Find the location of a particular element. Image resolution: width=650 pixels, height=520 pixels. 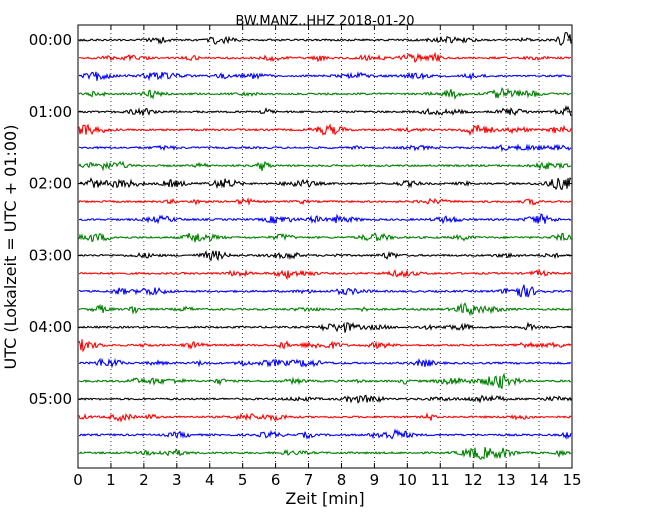

x-tick-label: 15 is located at coordinates (571, 480).